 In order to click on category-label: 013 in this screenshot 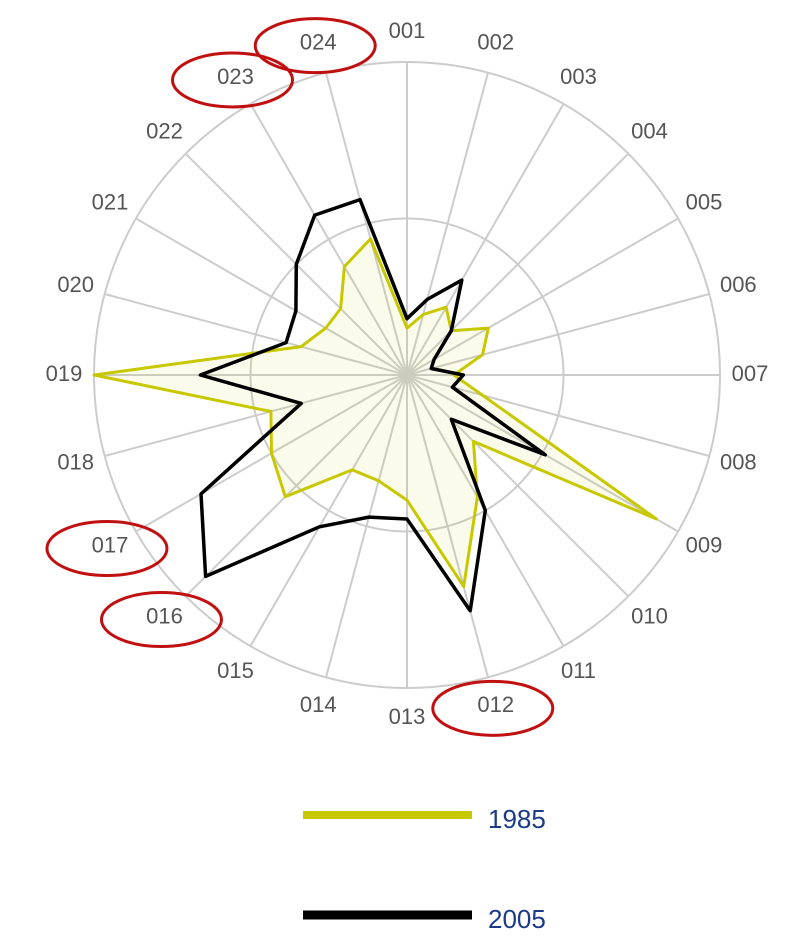, I will do `click(407, 716)`.